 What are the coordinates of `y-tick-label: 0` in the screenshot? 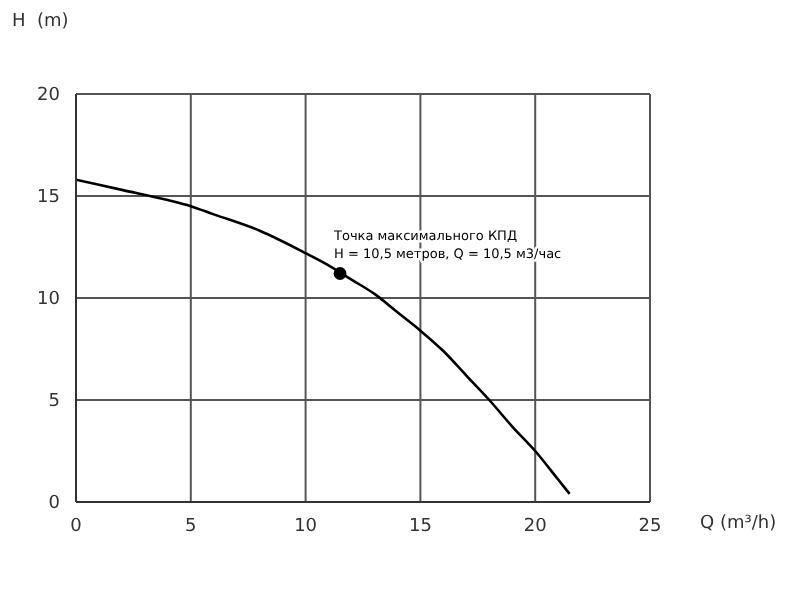 It's located at (54, 504).